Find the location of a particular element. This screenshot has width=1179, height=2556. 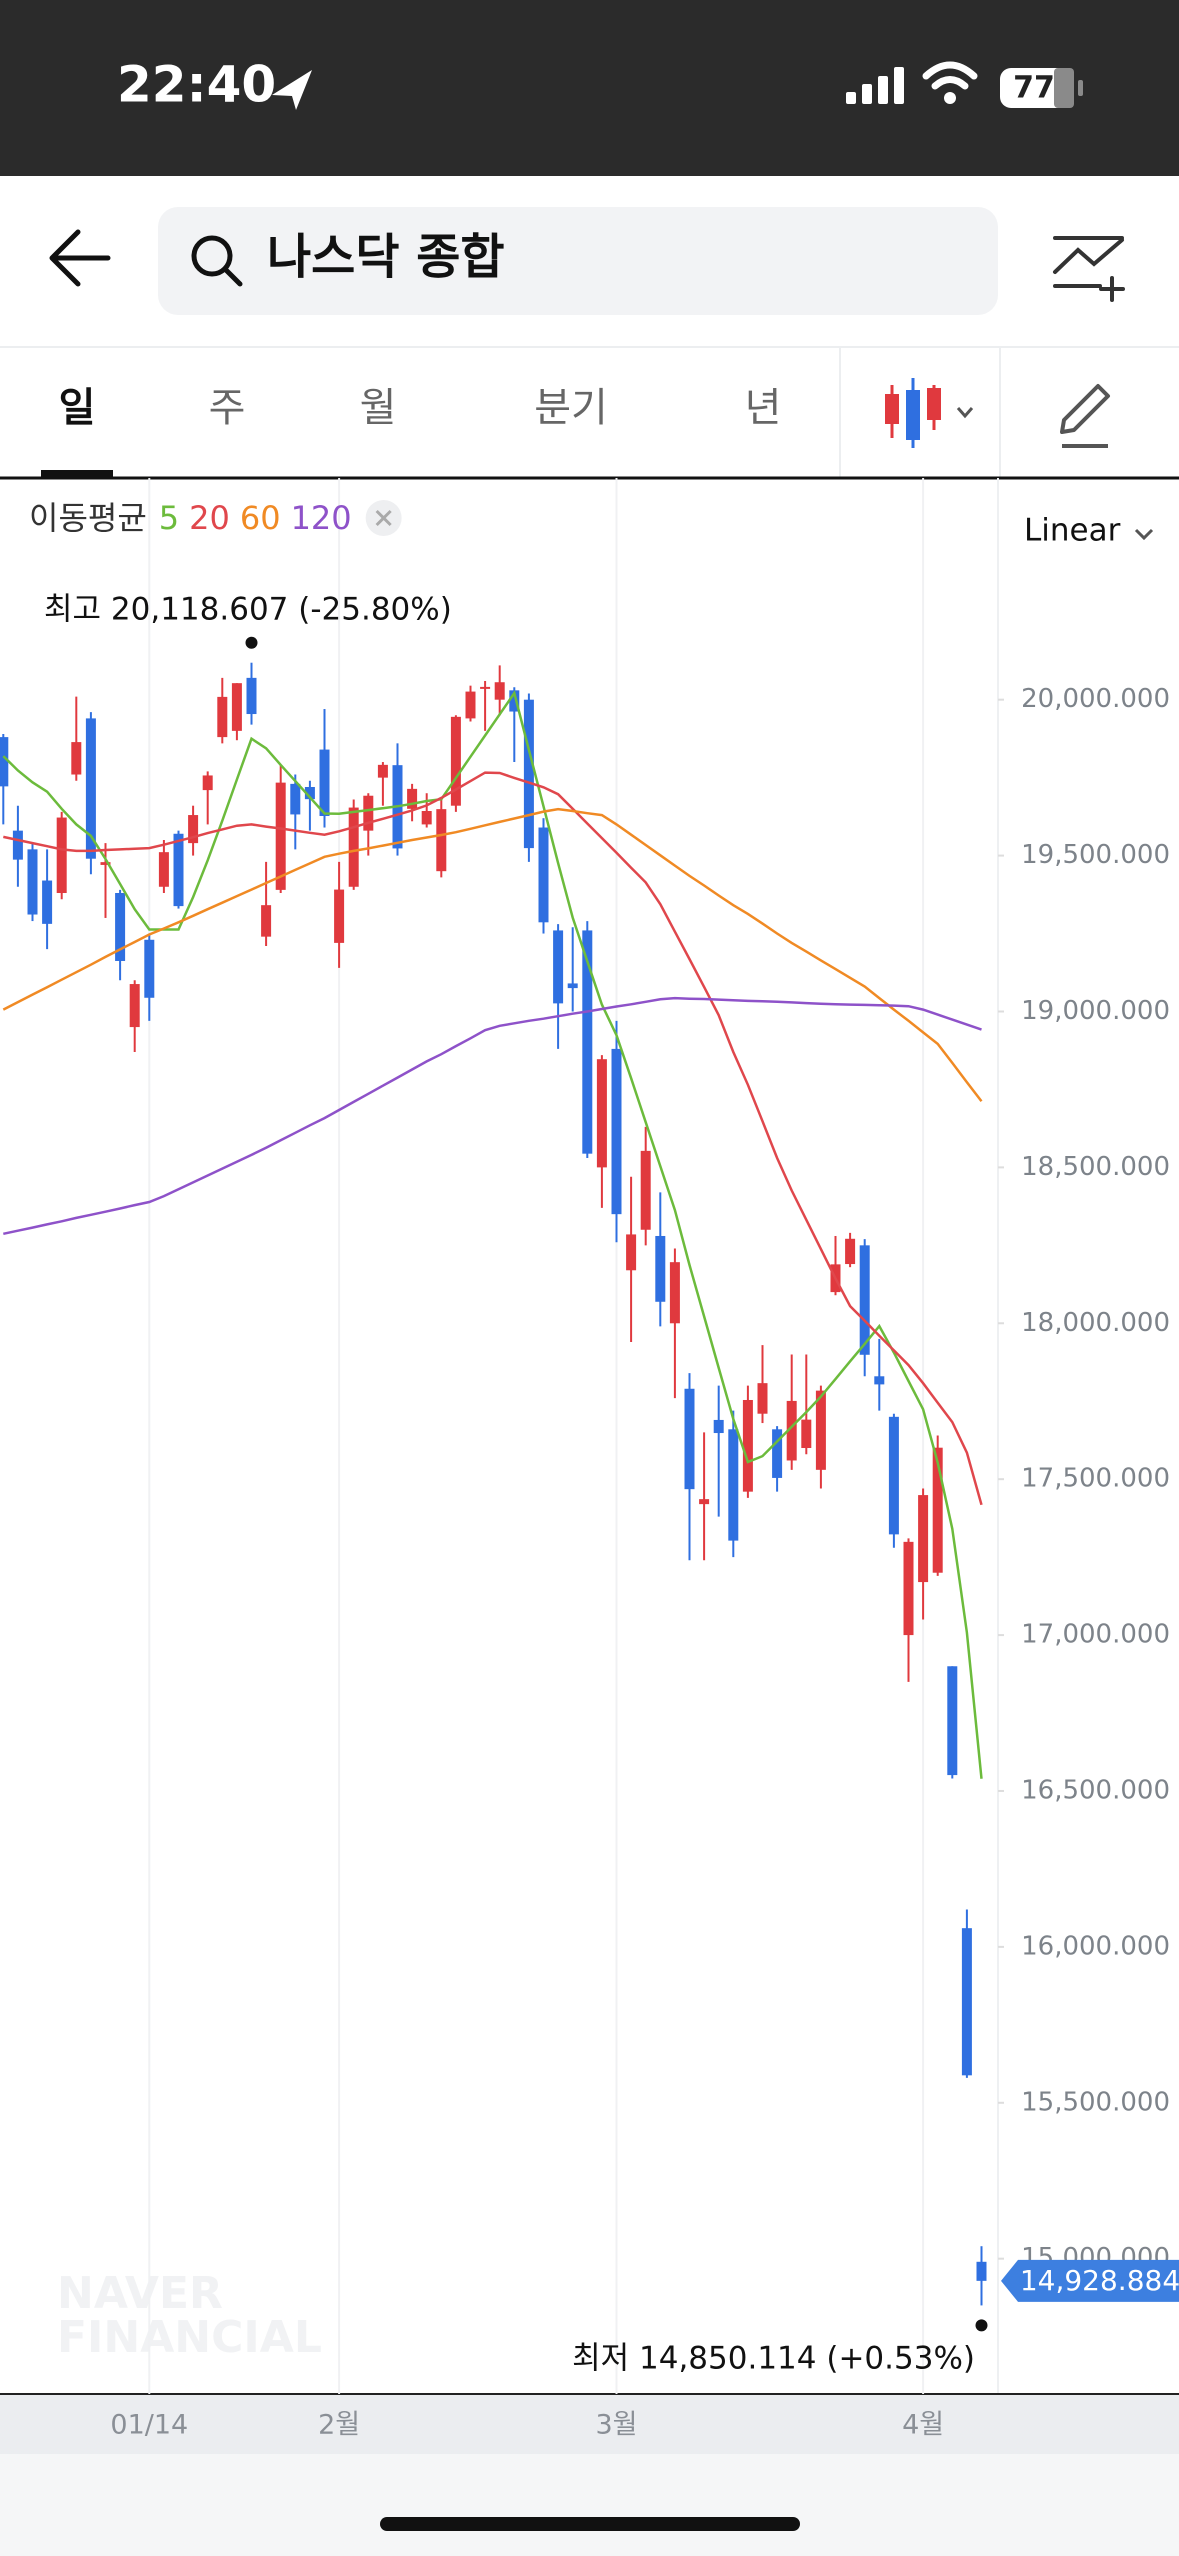

scale-chevron is located at coordinates (1144, 534).